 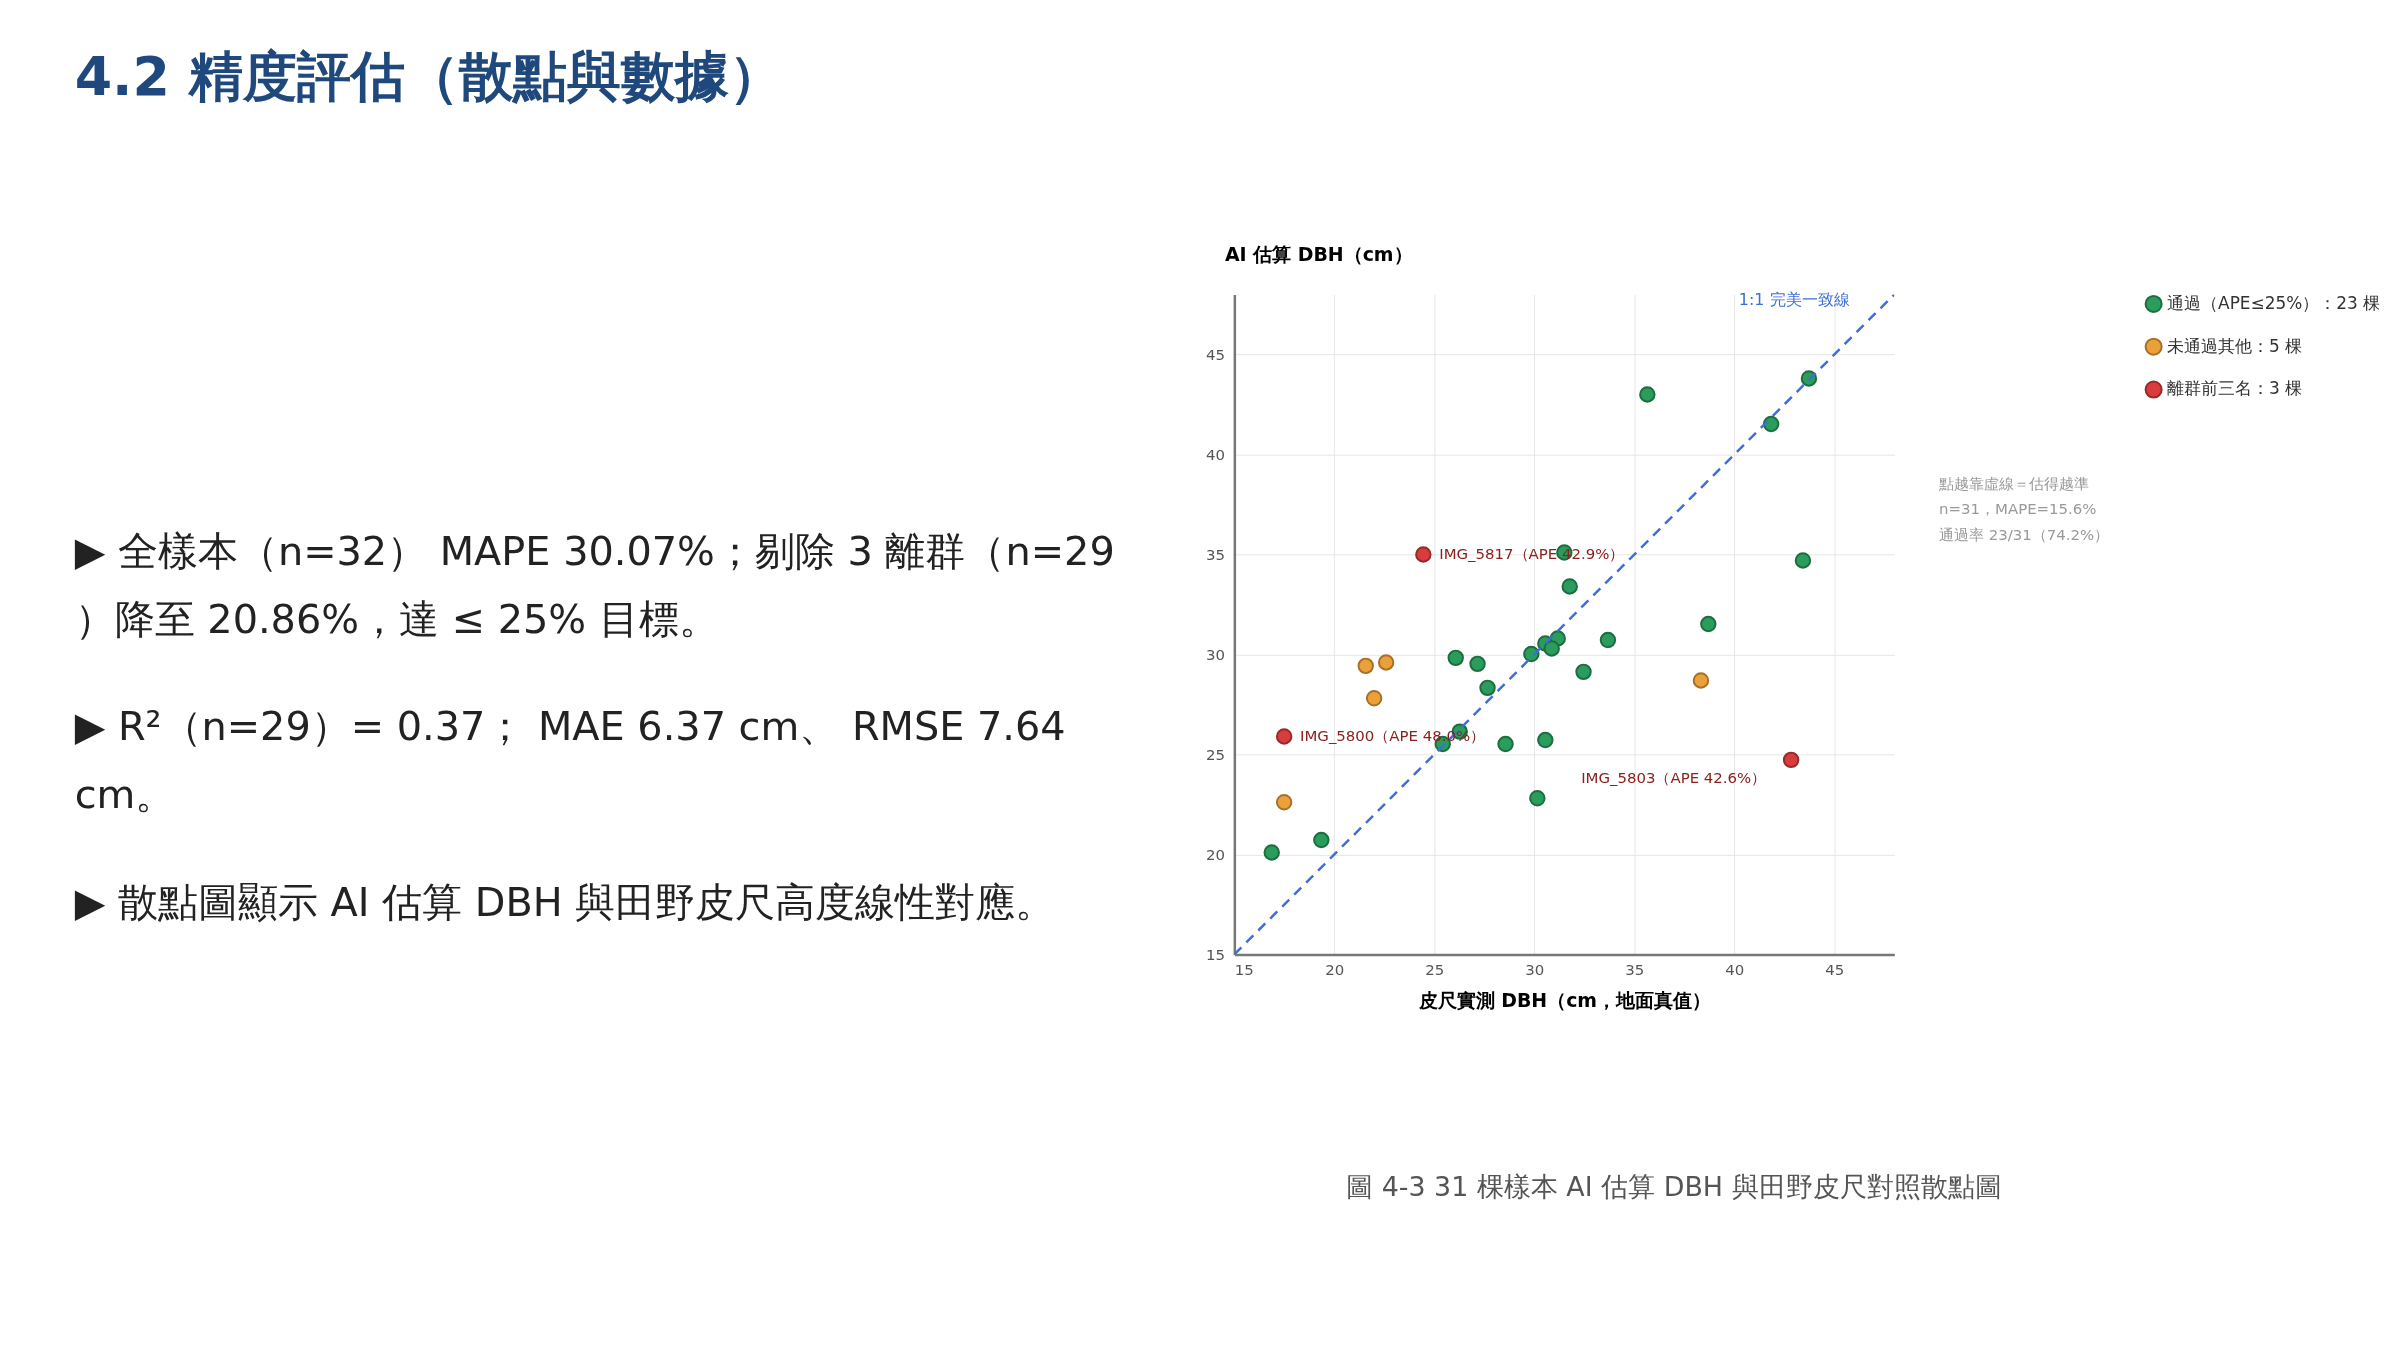 What do you see at coordinates (570, 760) in the screenshot?
I see `text: ▶ R²（n=29）= 0.37； MAE 6.37 cm、 RMSE 7.64 cm。` at bounding box center [570, 760].